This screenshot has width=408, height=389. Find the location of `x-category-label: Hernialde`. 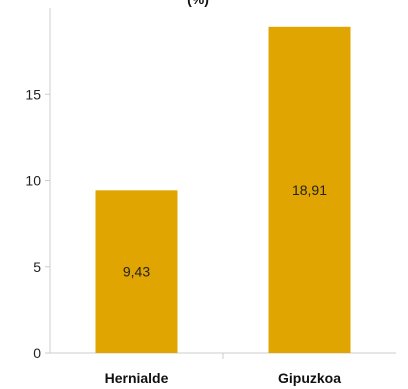

x-category-label: Hernialde is located at coordinates (137, 378).